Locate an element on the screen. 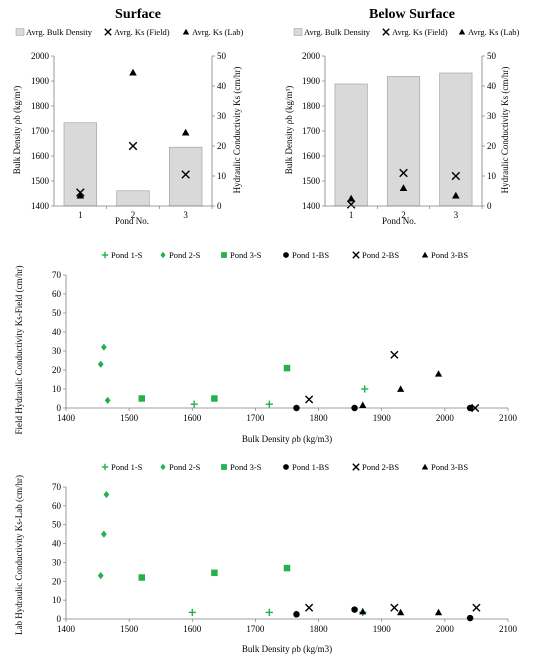 The image size is (550, 660). surface-x-tick-label: 2 is located at coordinates (133, 215).